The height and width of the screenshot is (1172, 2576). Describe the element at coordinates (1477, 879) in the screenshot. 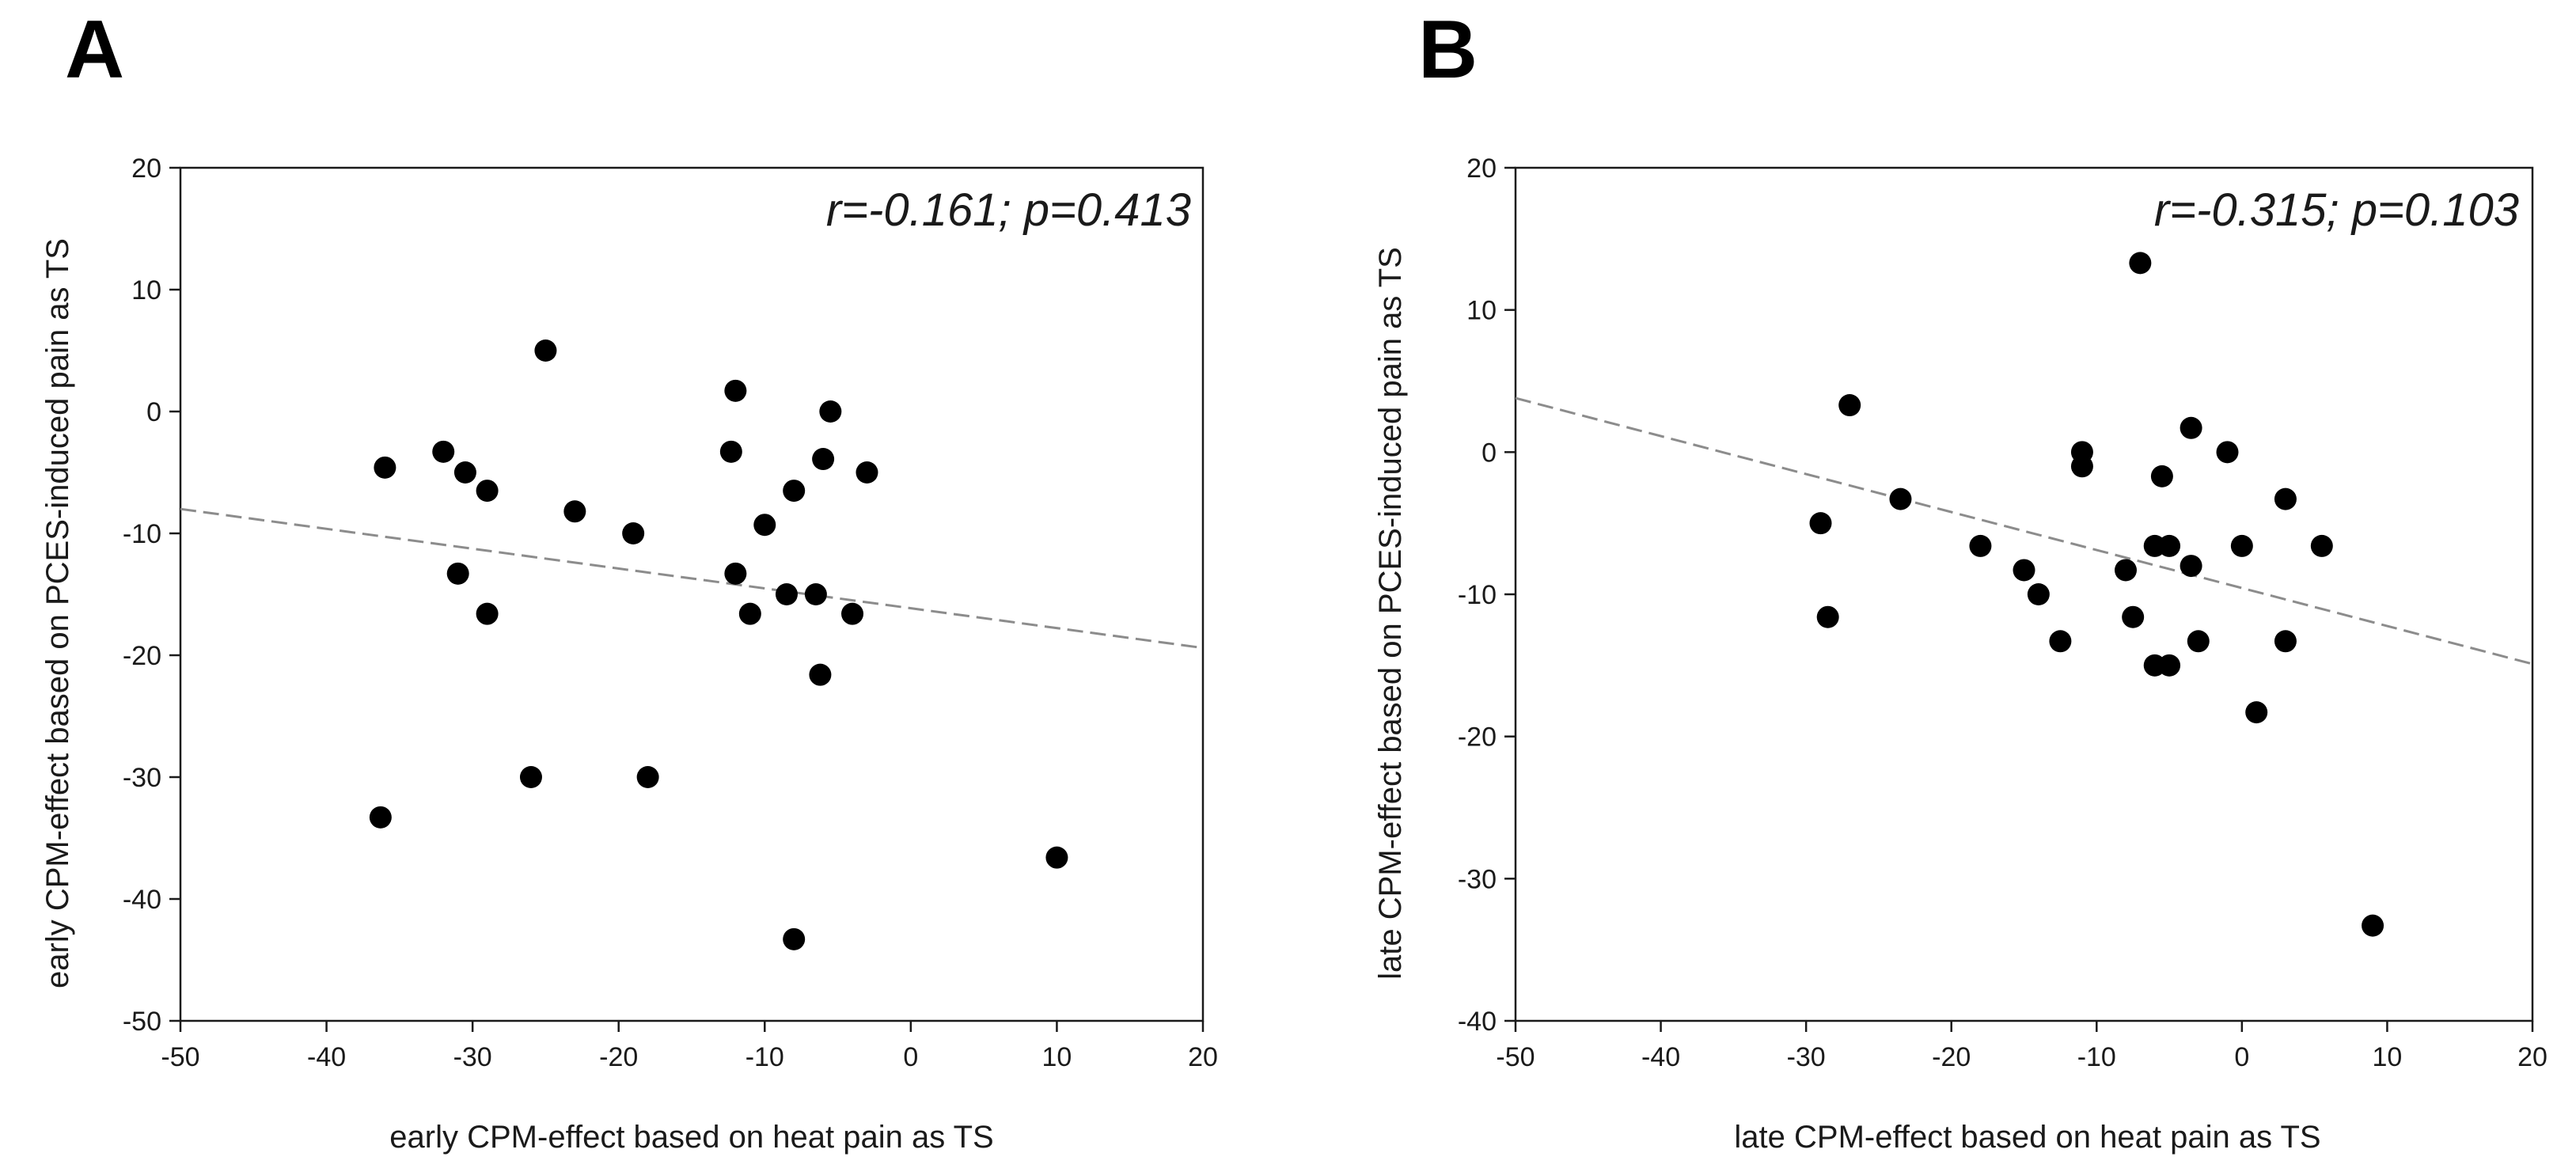

I see `y-tick-label-b: -30` at that location.